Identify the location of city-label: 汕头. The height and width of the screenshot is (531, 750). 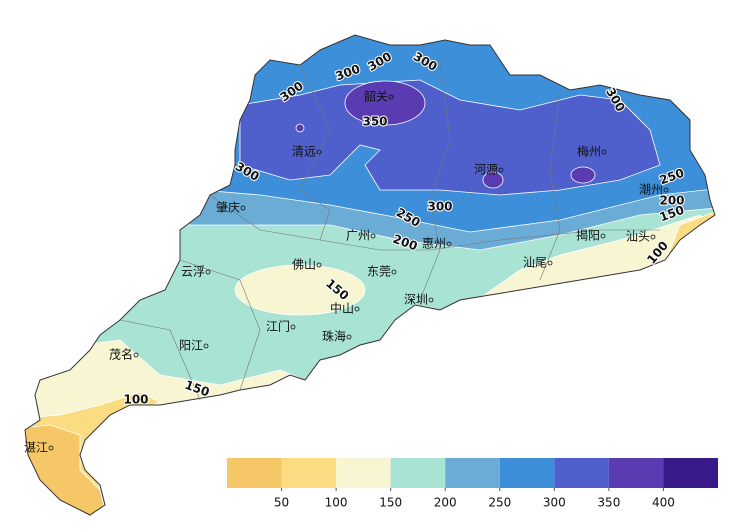
(638, 237).